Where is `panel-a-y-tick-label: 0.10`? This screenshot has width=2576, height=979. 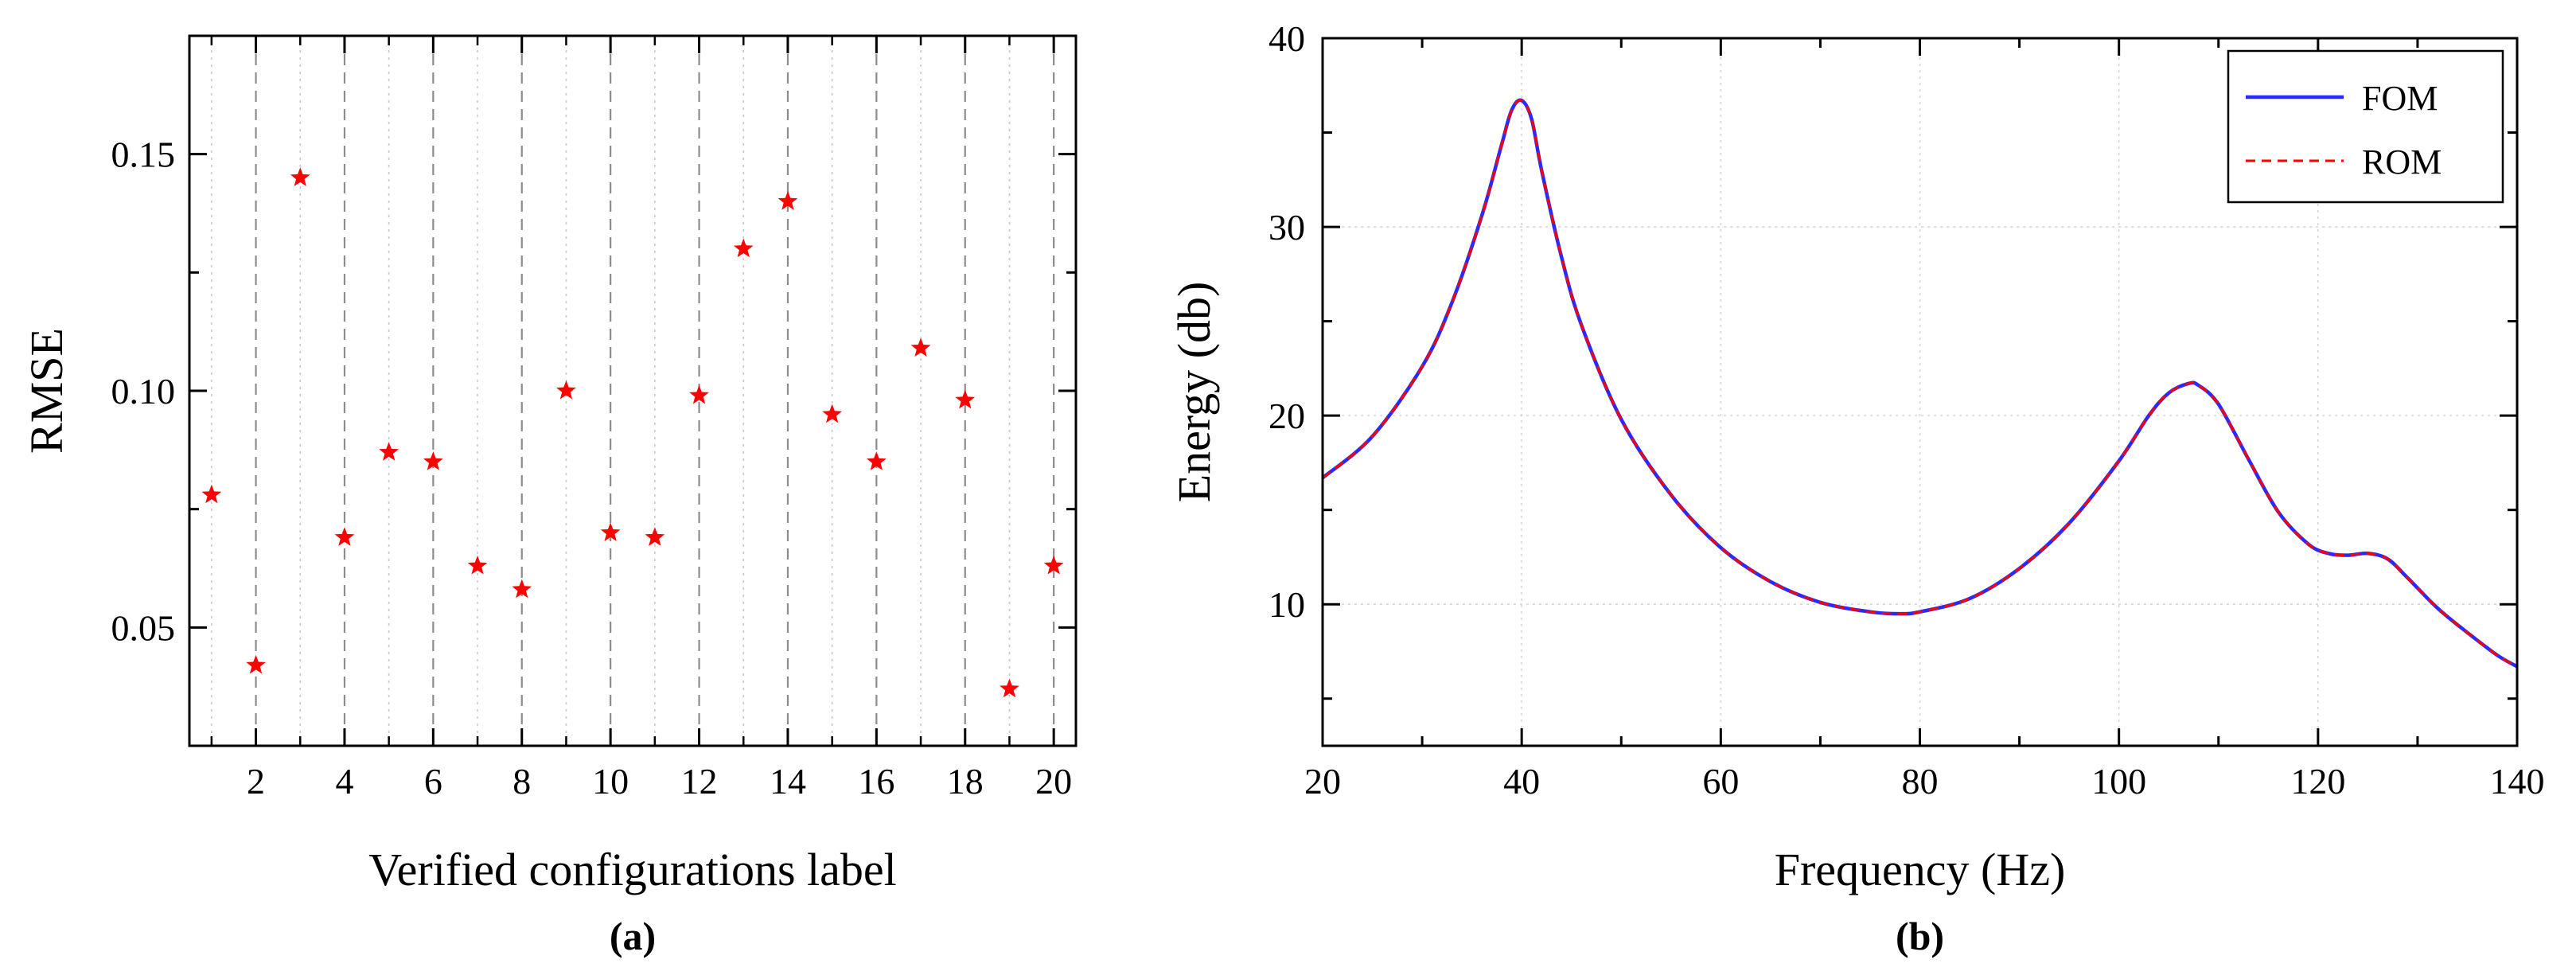 panel-a-y-tick-label: 0.10 is located at coordinates (143, 391).